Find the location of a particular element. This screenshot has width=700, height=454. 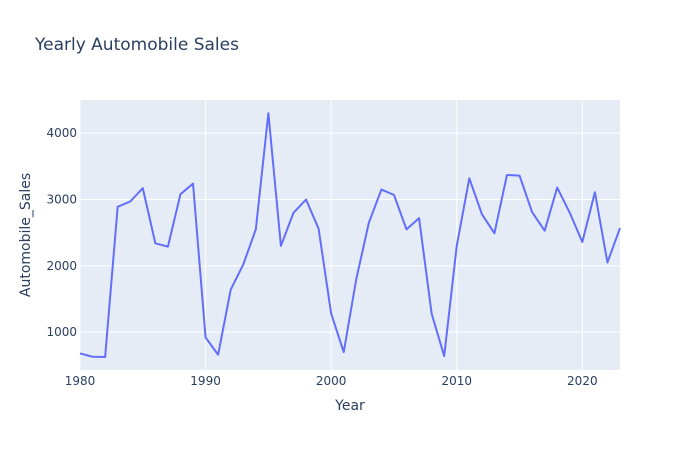

x-tick-label: 2000 is located at coordinates (331, 381).